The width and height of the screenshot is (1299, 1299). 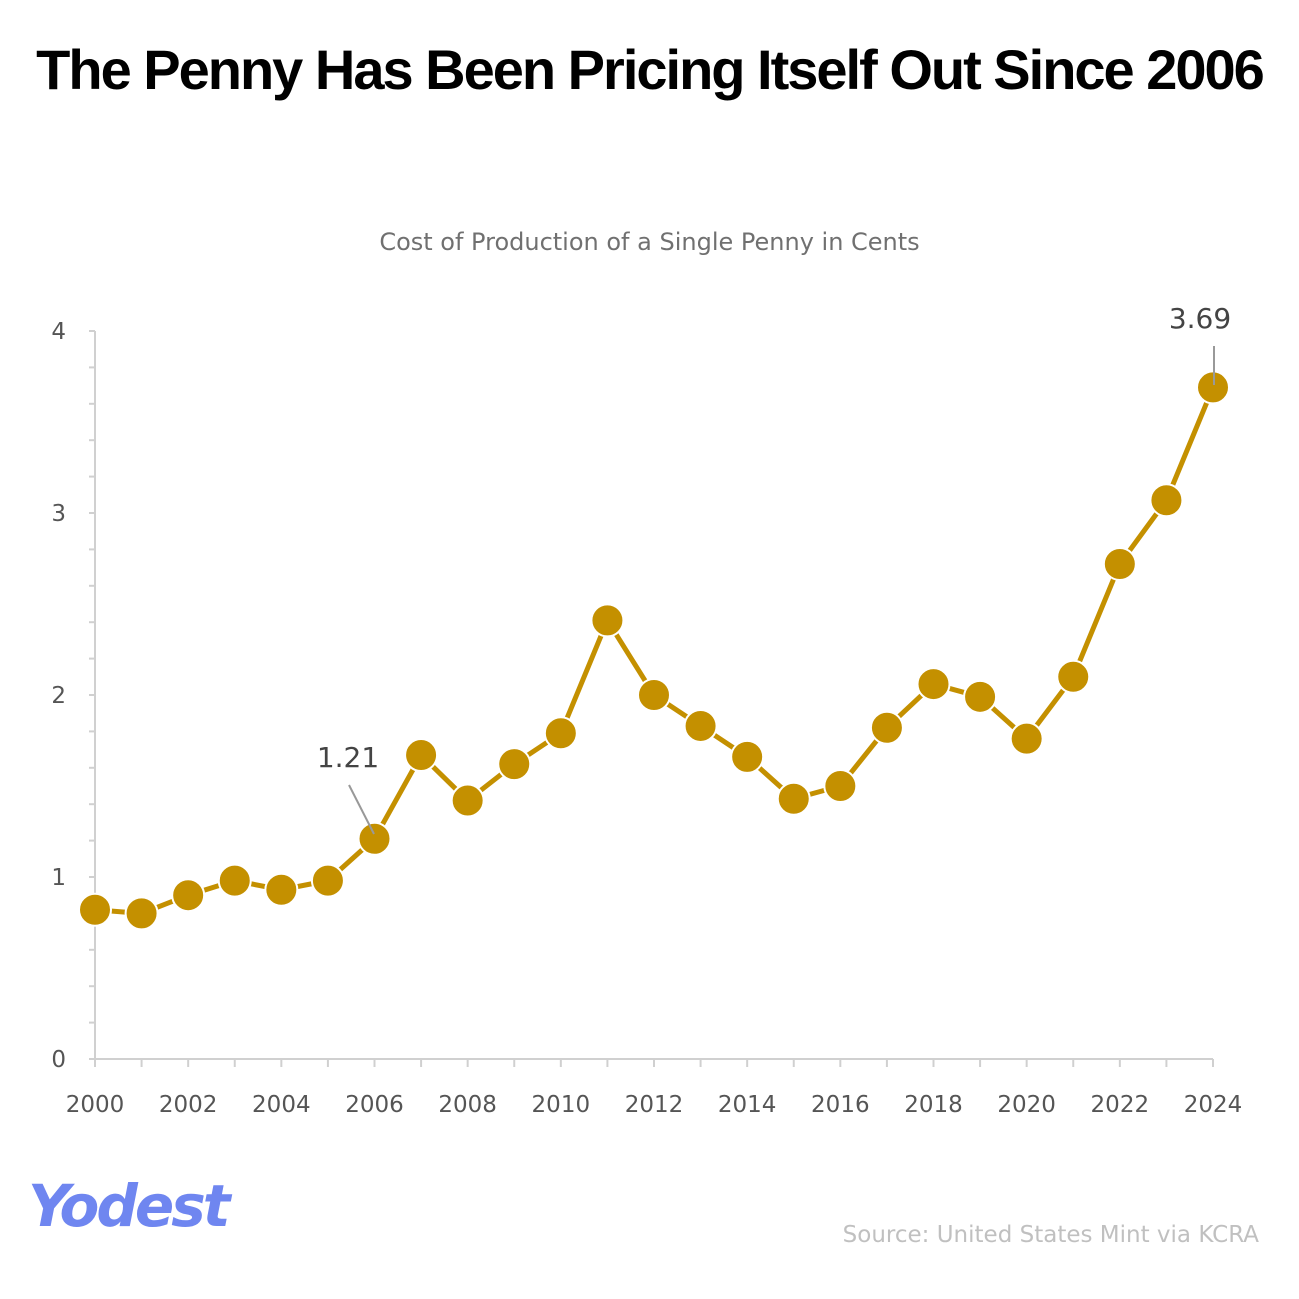 I want to click on x-tick-label: 2022, so click(x=1120, y=1105).